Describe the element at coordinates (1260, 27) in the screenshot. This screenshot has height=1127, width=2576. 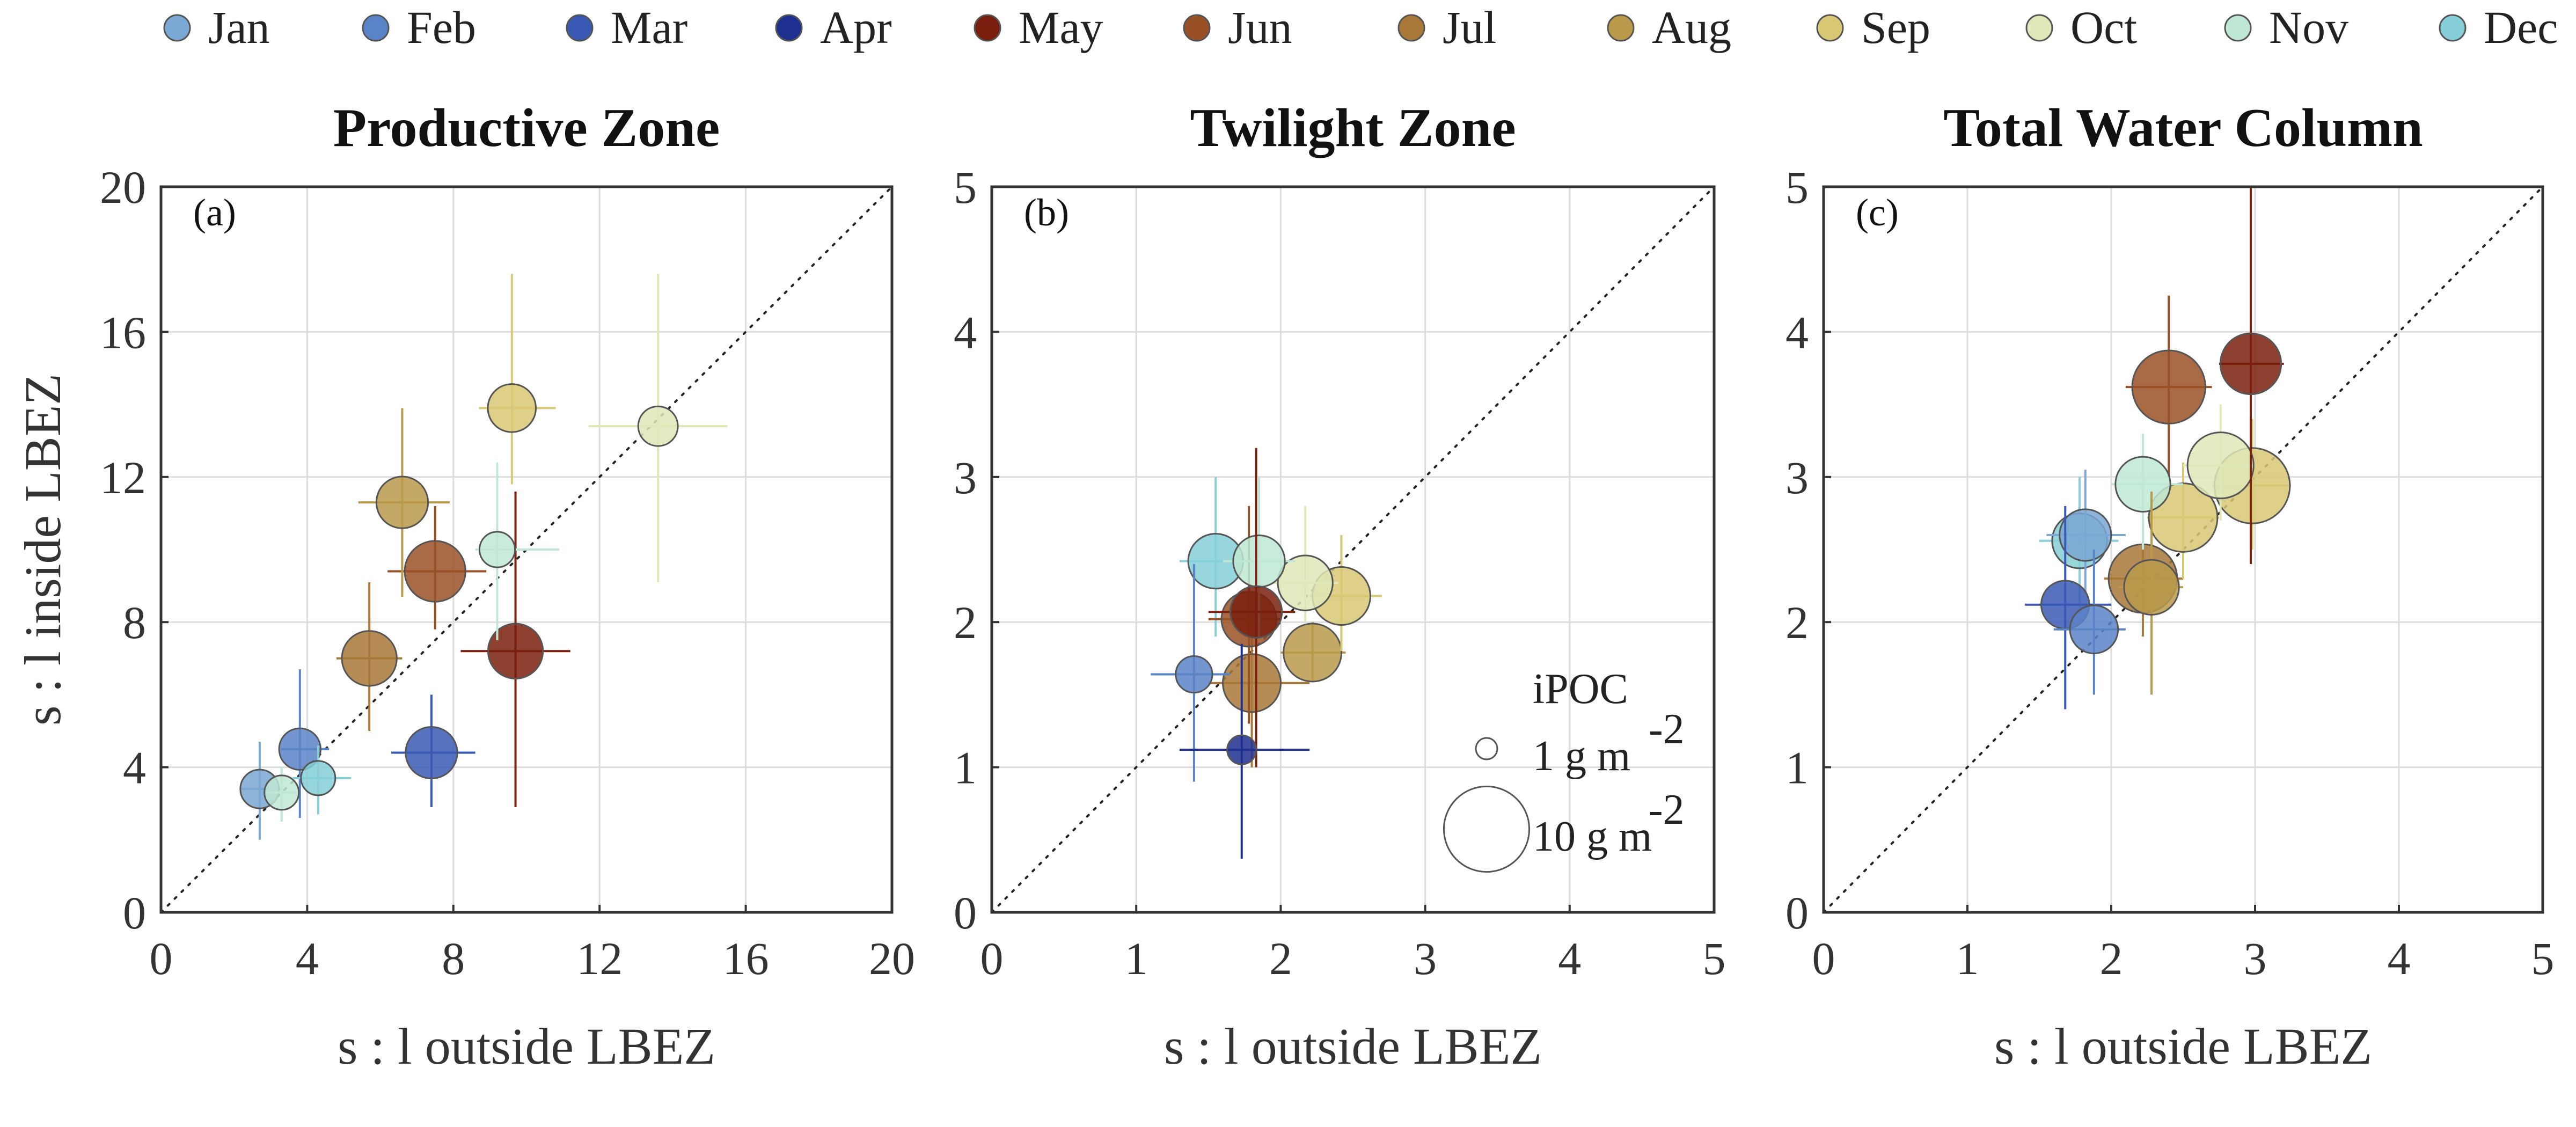
I see `legend-label-jun: Jun` at that location.